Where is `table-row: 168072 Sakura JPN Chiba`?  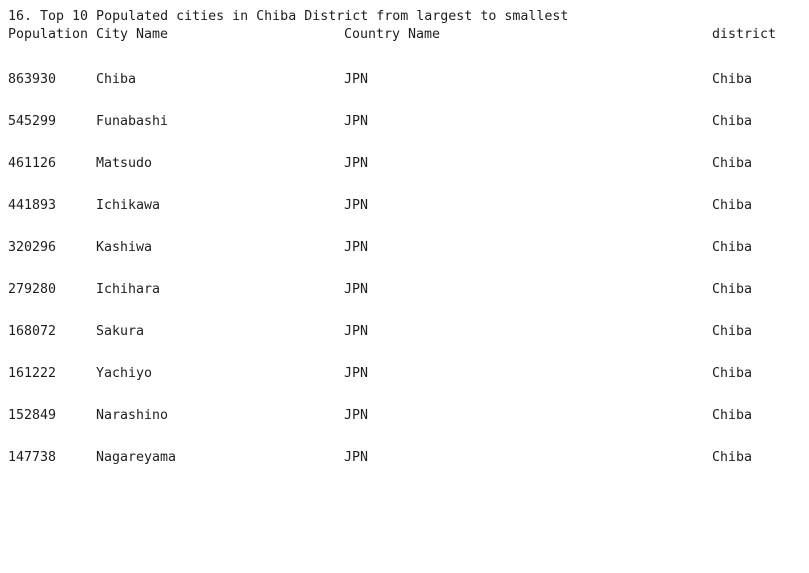
table-row: 168072 Sakura JPN Chiba is located at coordinates (405, 331).